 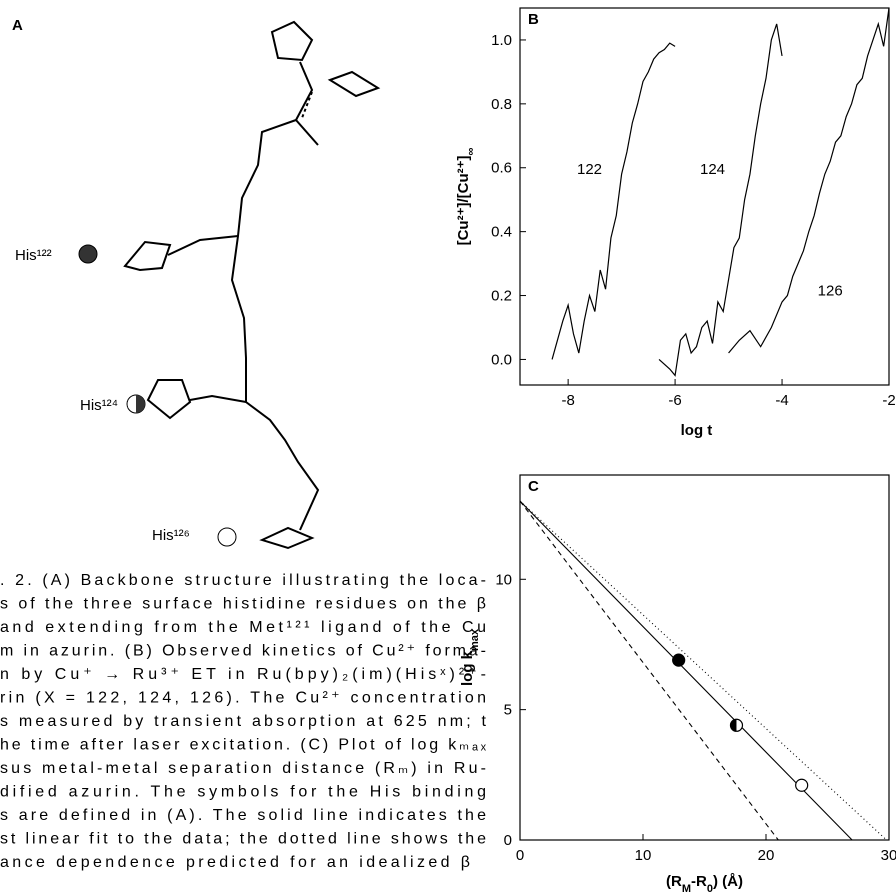 What do you see at coordinates (501, 296) in the screenshot?
I see `y-tick-label: 0.2` at bounding box center [501, 296].